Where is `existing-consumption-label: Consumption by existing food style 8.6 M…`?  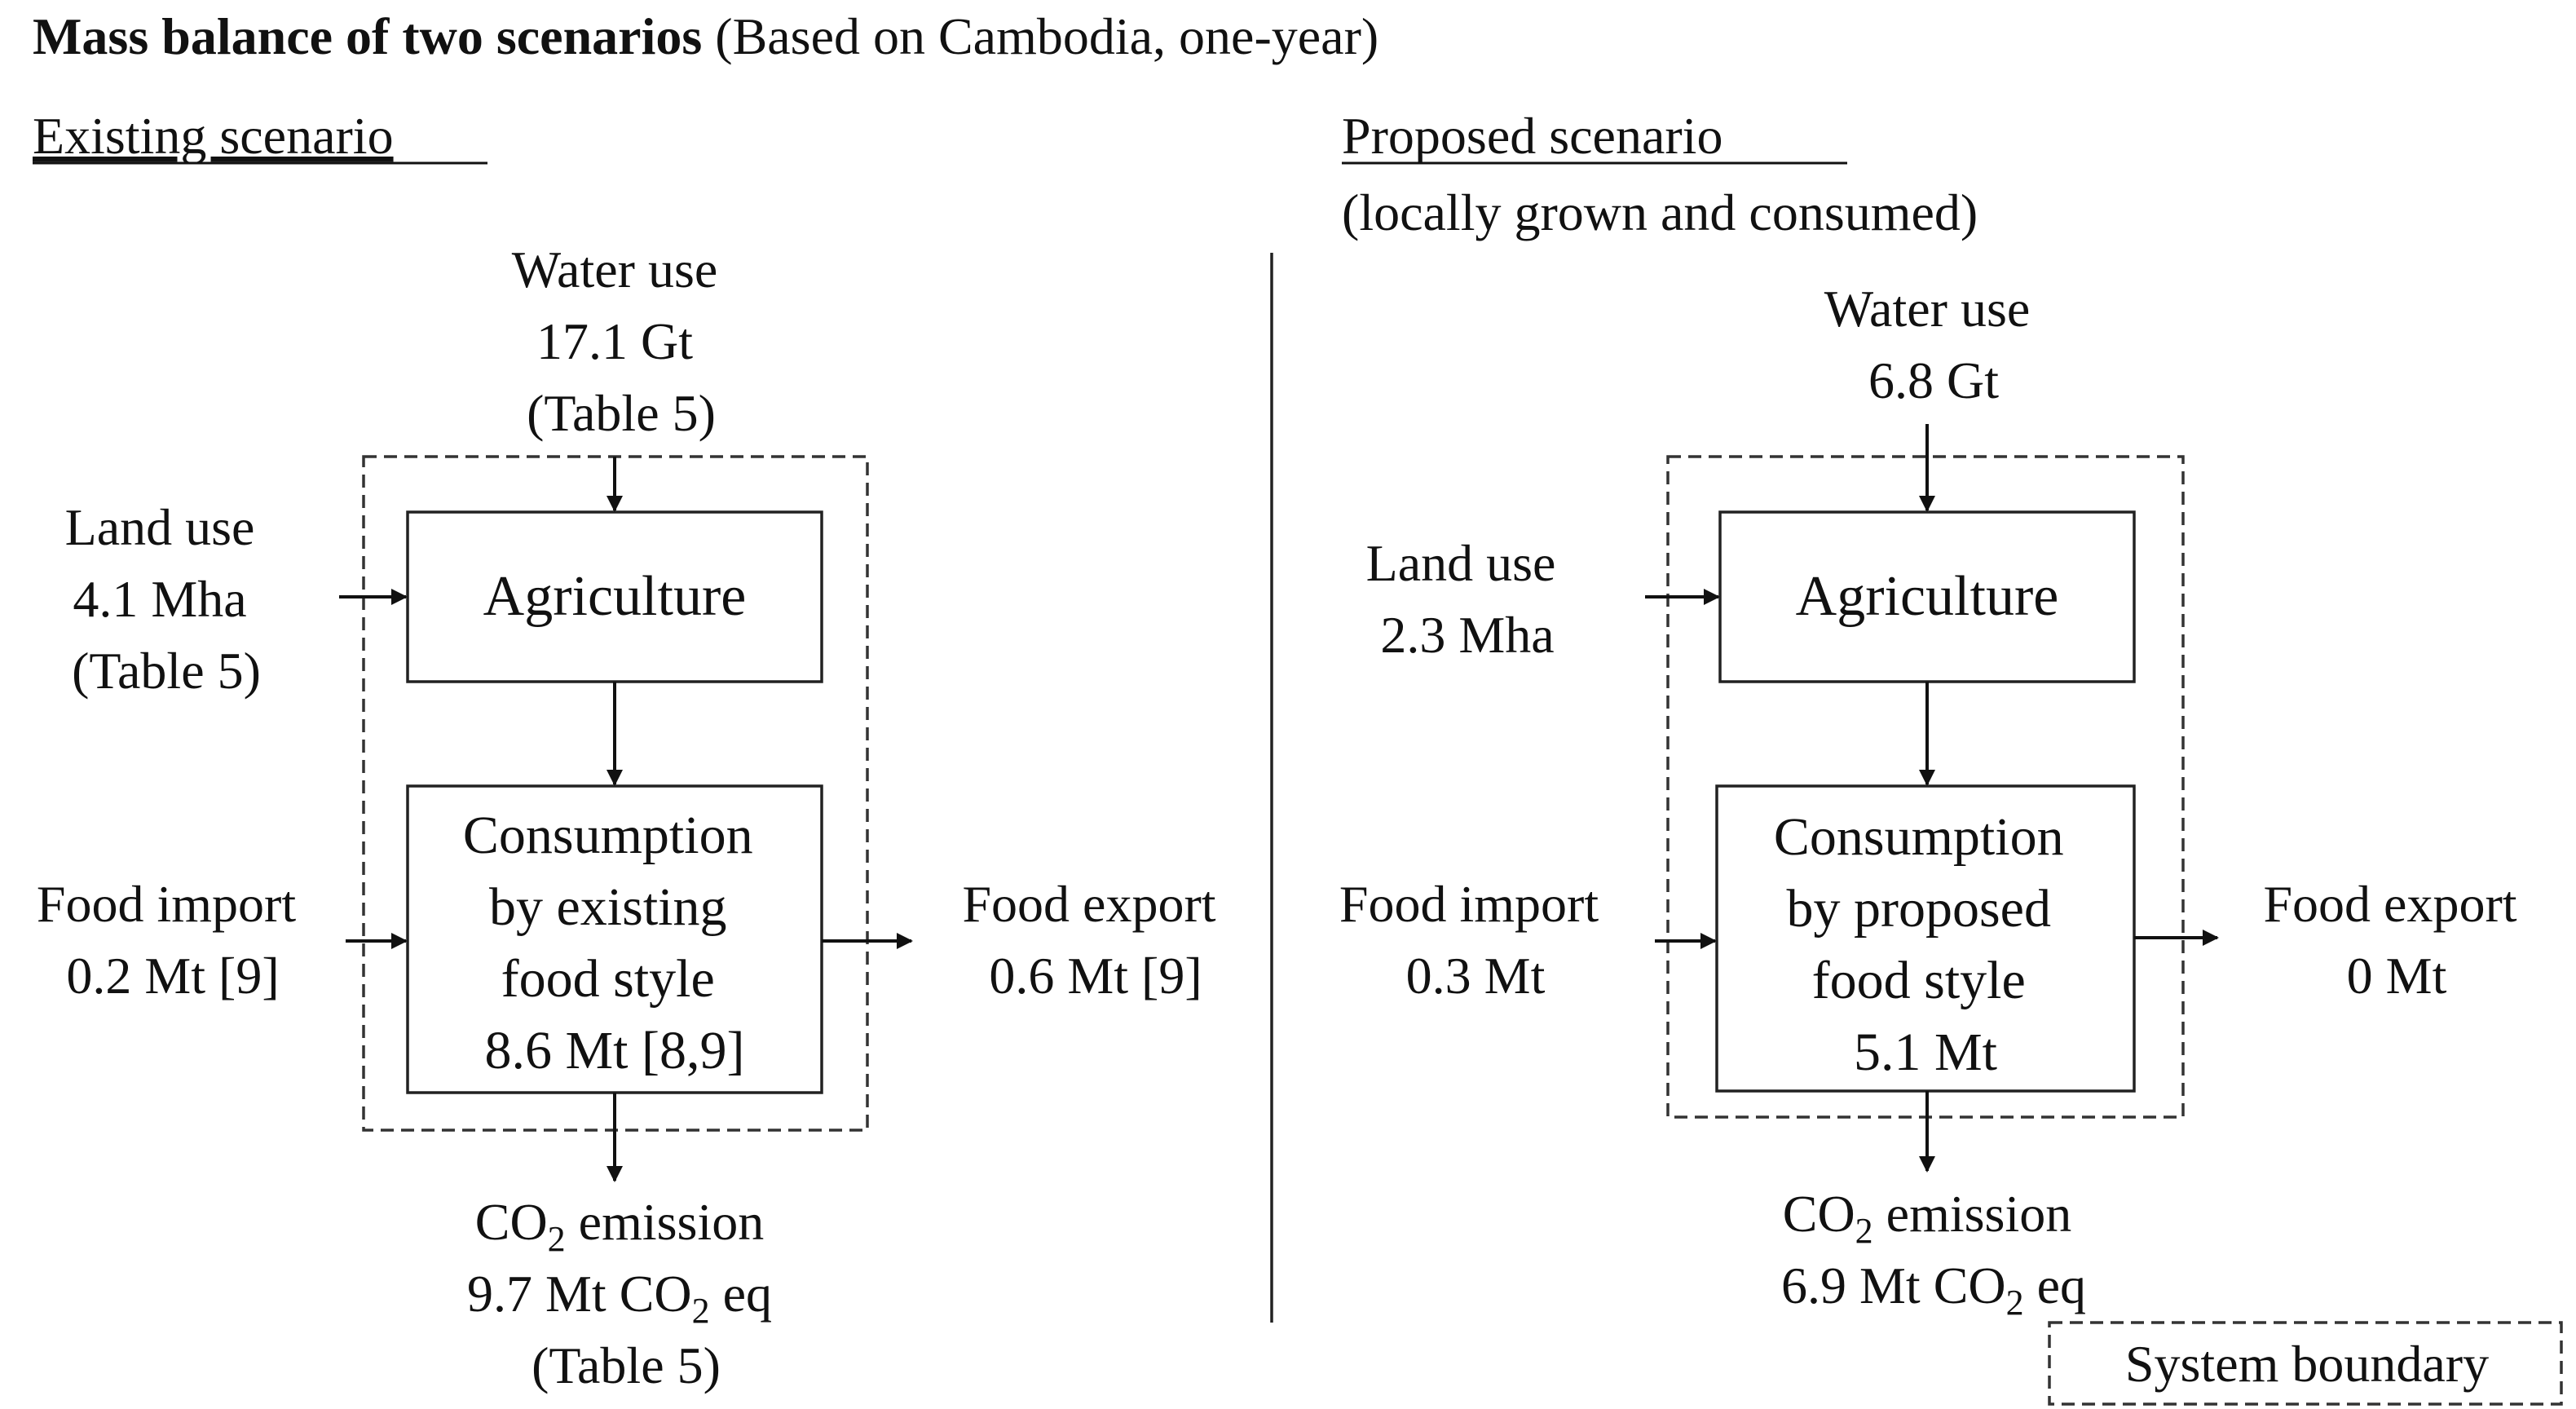 existing-consumption-label: Consumption by existing food style 8.6 M… is located at coordinates (614, 943).